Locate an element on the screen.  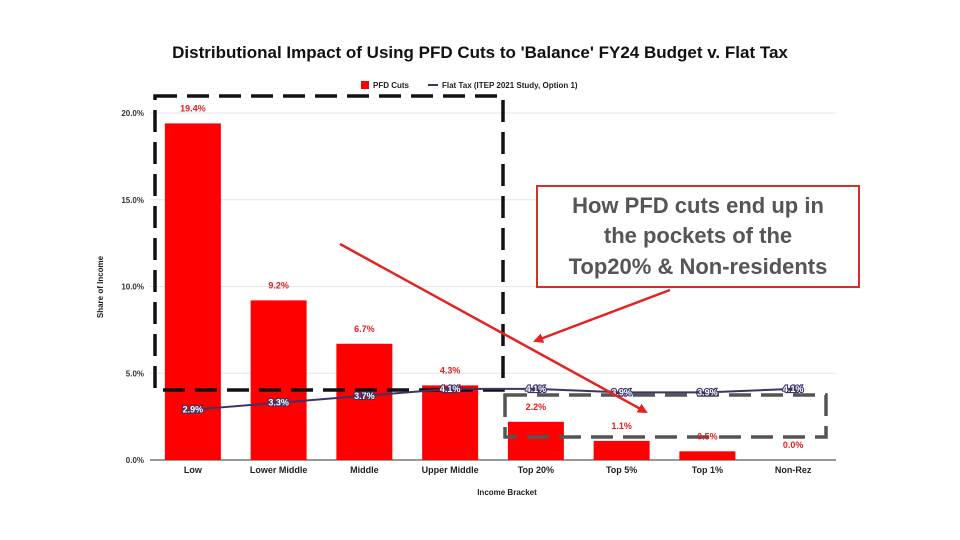
x-category-label: Top 20% is located at coordinates (536, 470).